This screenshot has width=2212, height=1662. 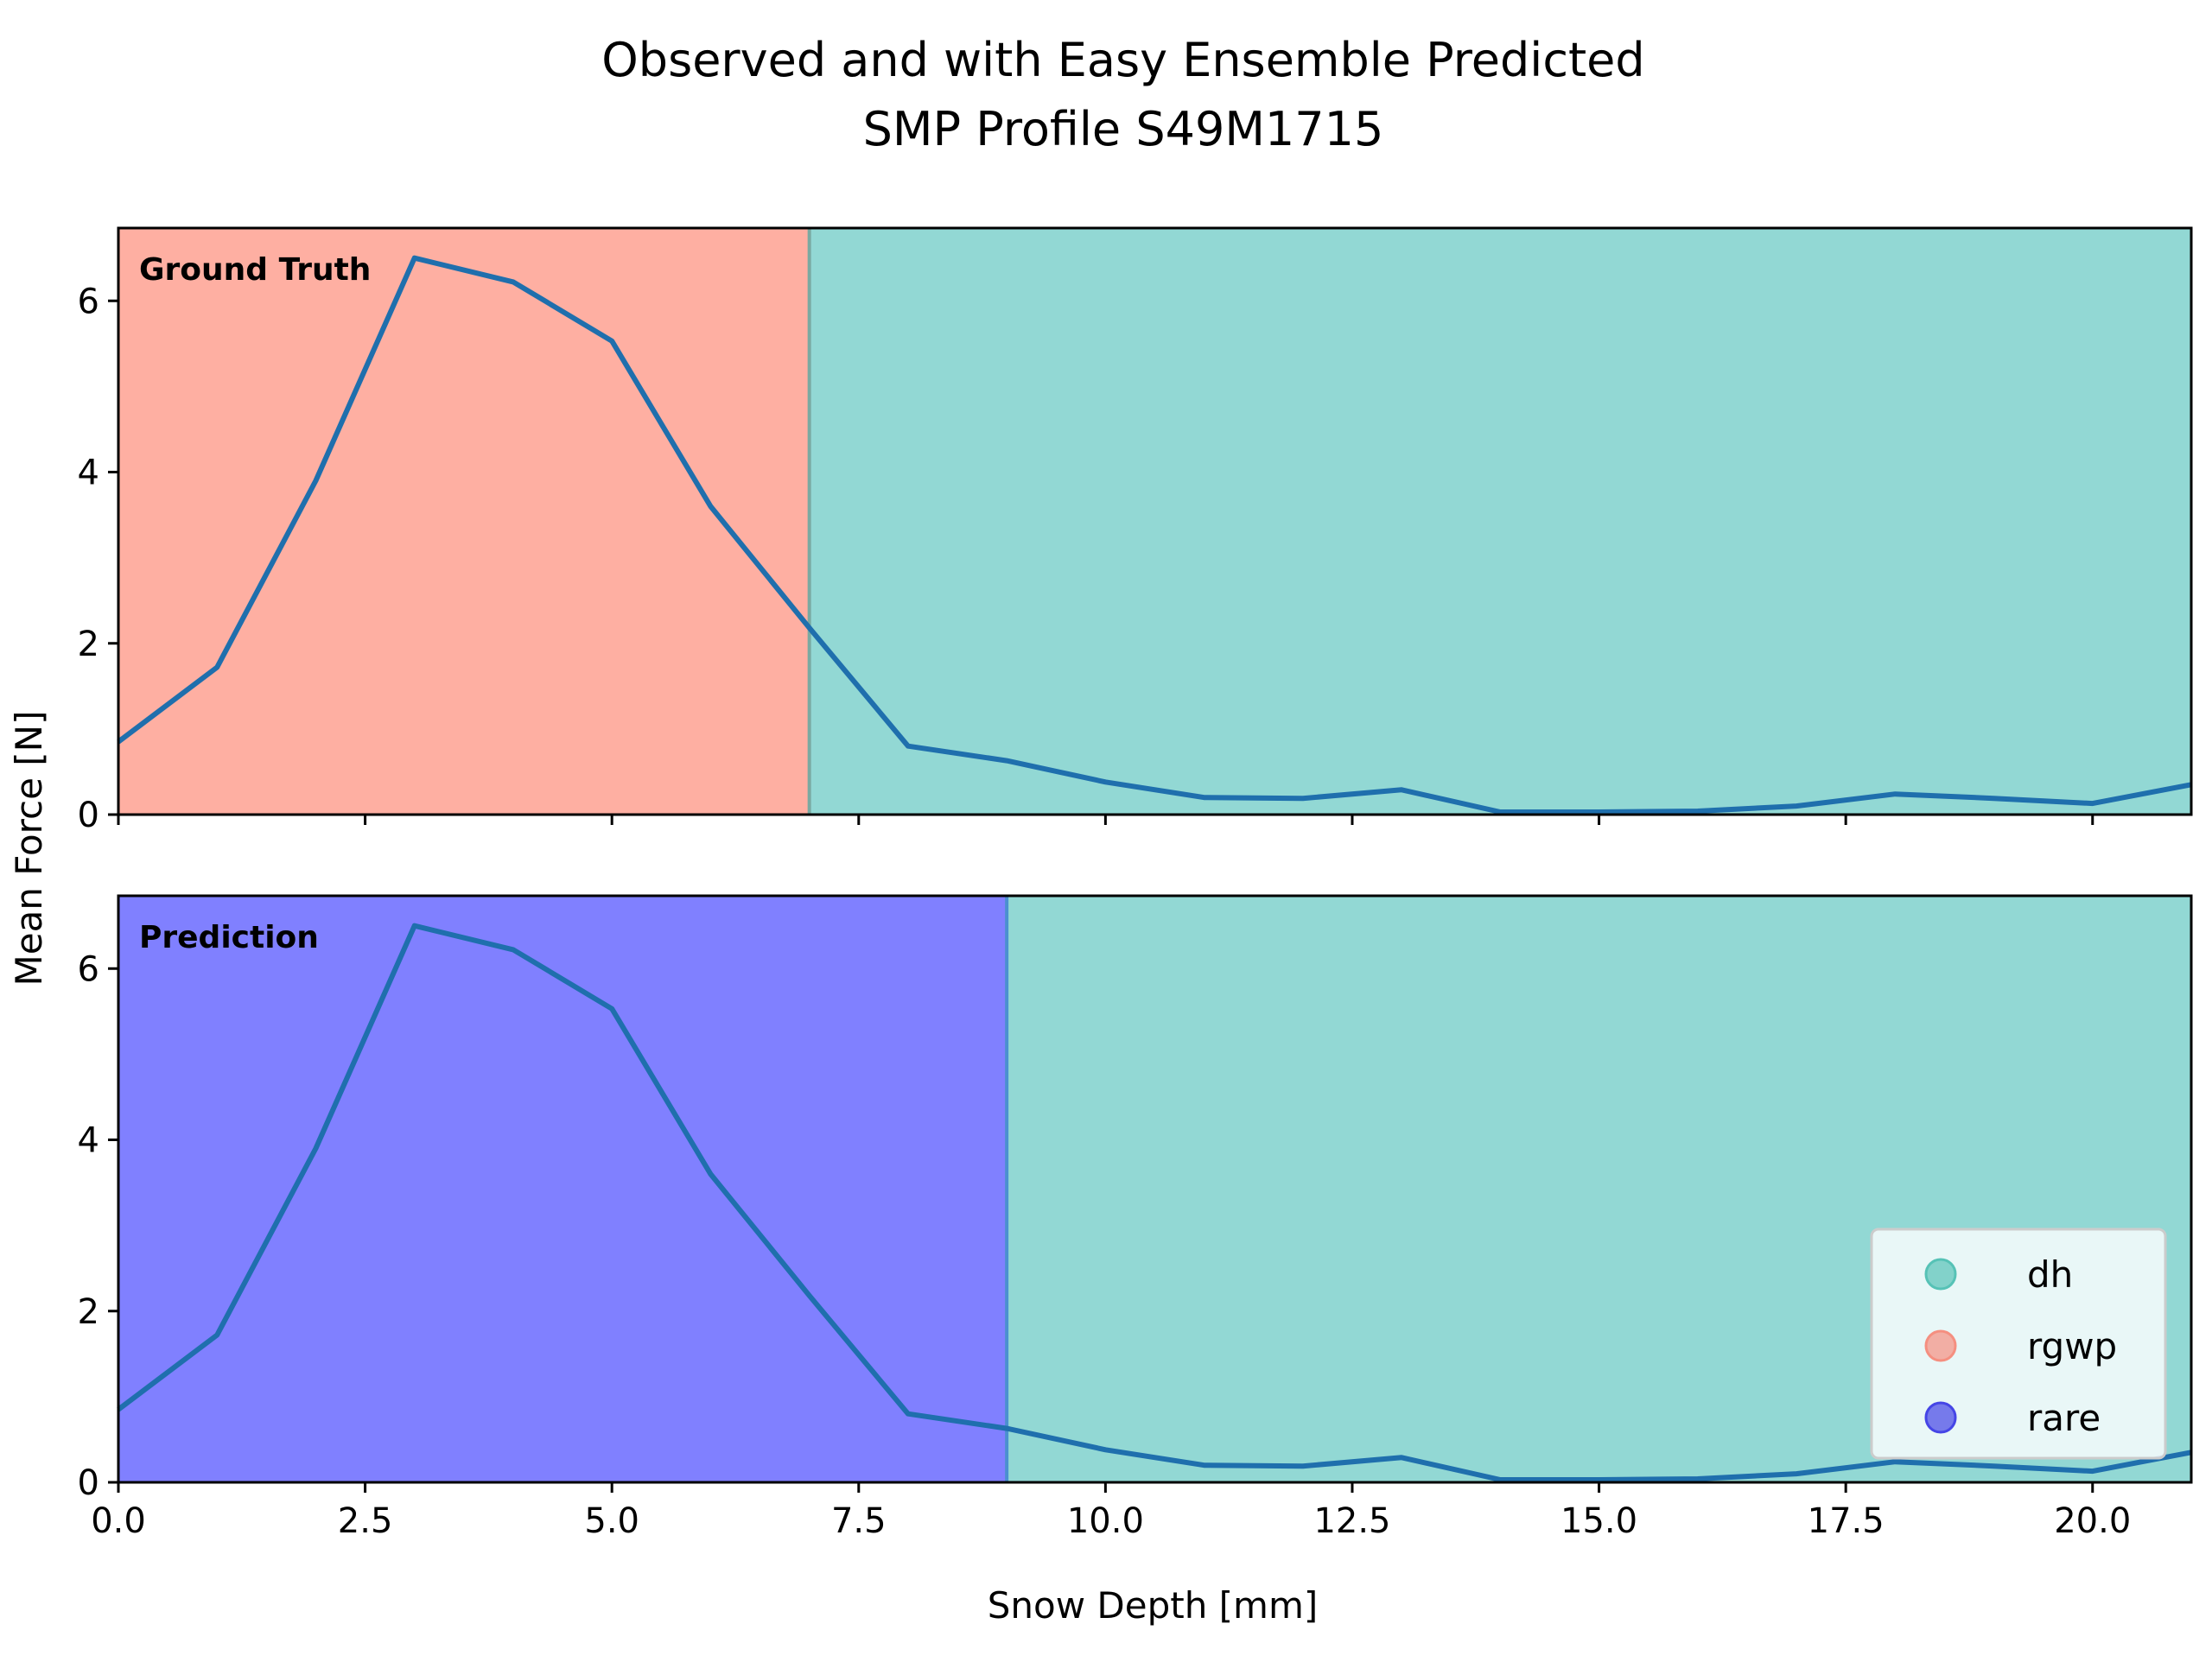 What do you see at coordinates (1940, 1417) in the screenshot?
I see `legend-marker-rare` at bounding box center [1940, 1417].